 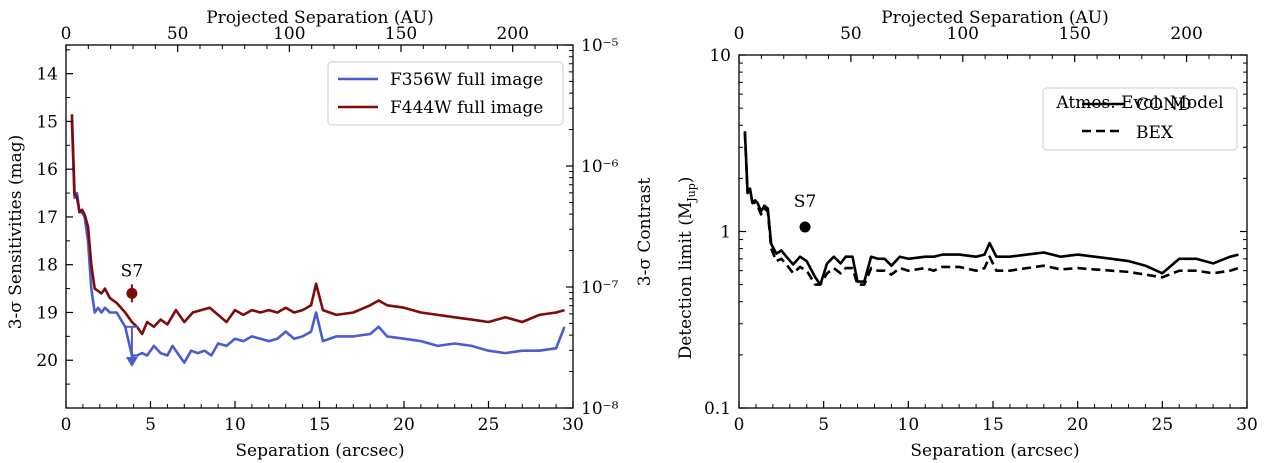 I want to click on right-annotations: S7, so click(x=805, y=212).